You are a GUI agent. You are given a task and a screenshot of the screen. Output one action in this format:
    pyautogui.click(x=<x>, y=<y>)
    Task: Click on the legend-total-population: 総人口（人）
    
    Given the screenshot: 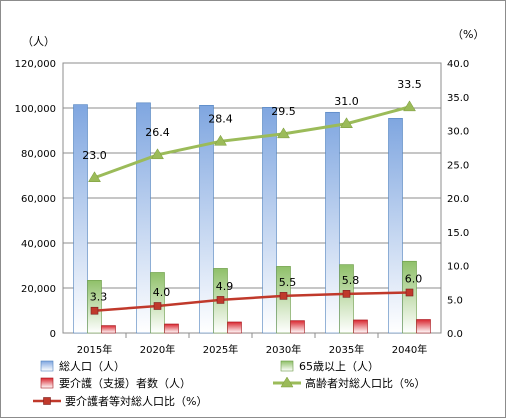 What is the action you would take?
    pyautogui.click(x=82, y=366)
    